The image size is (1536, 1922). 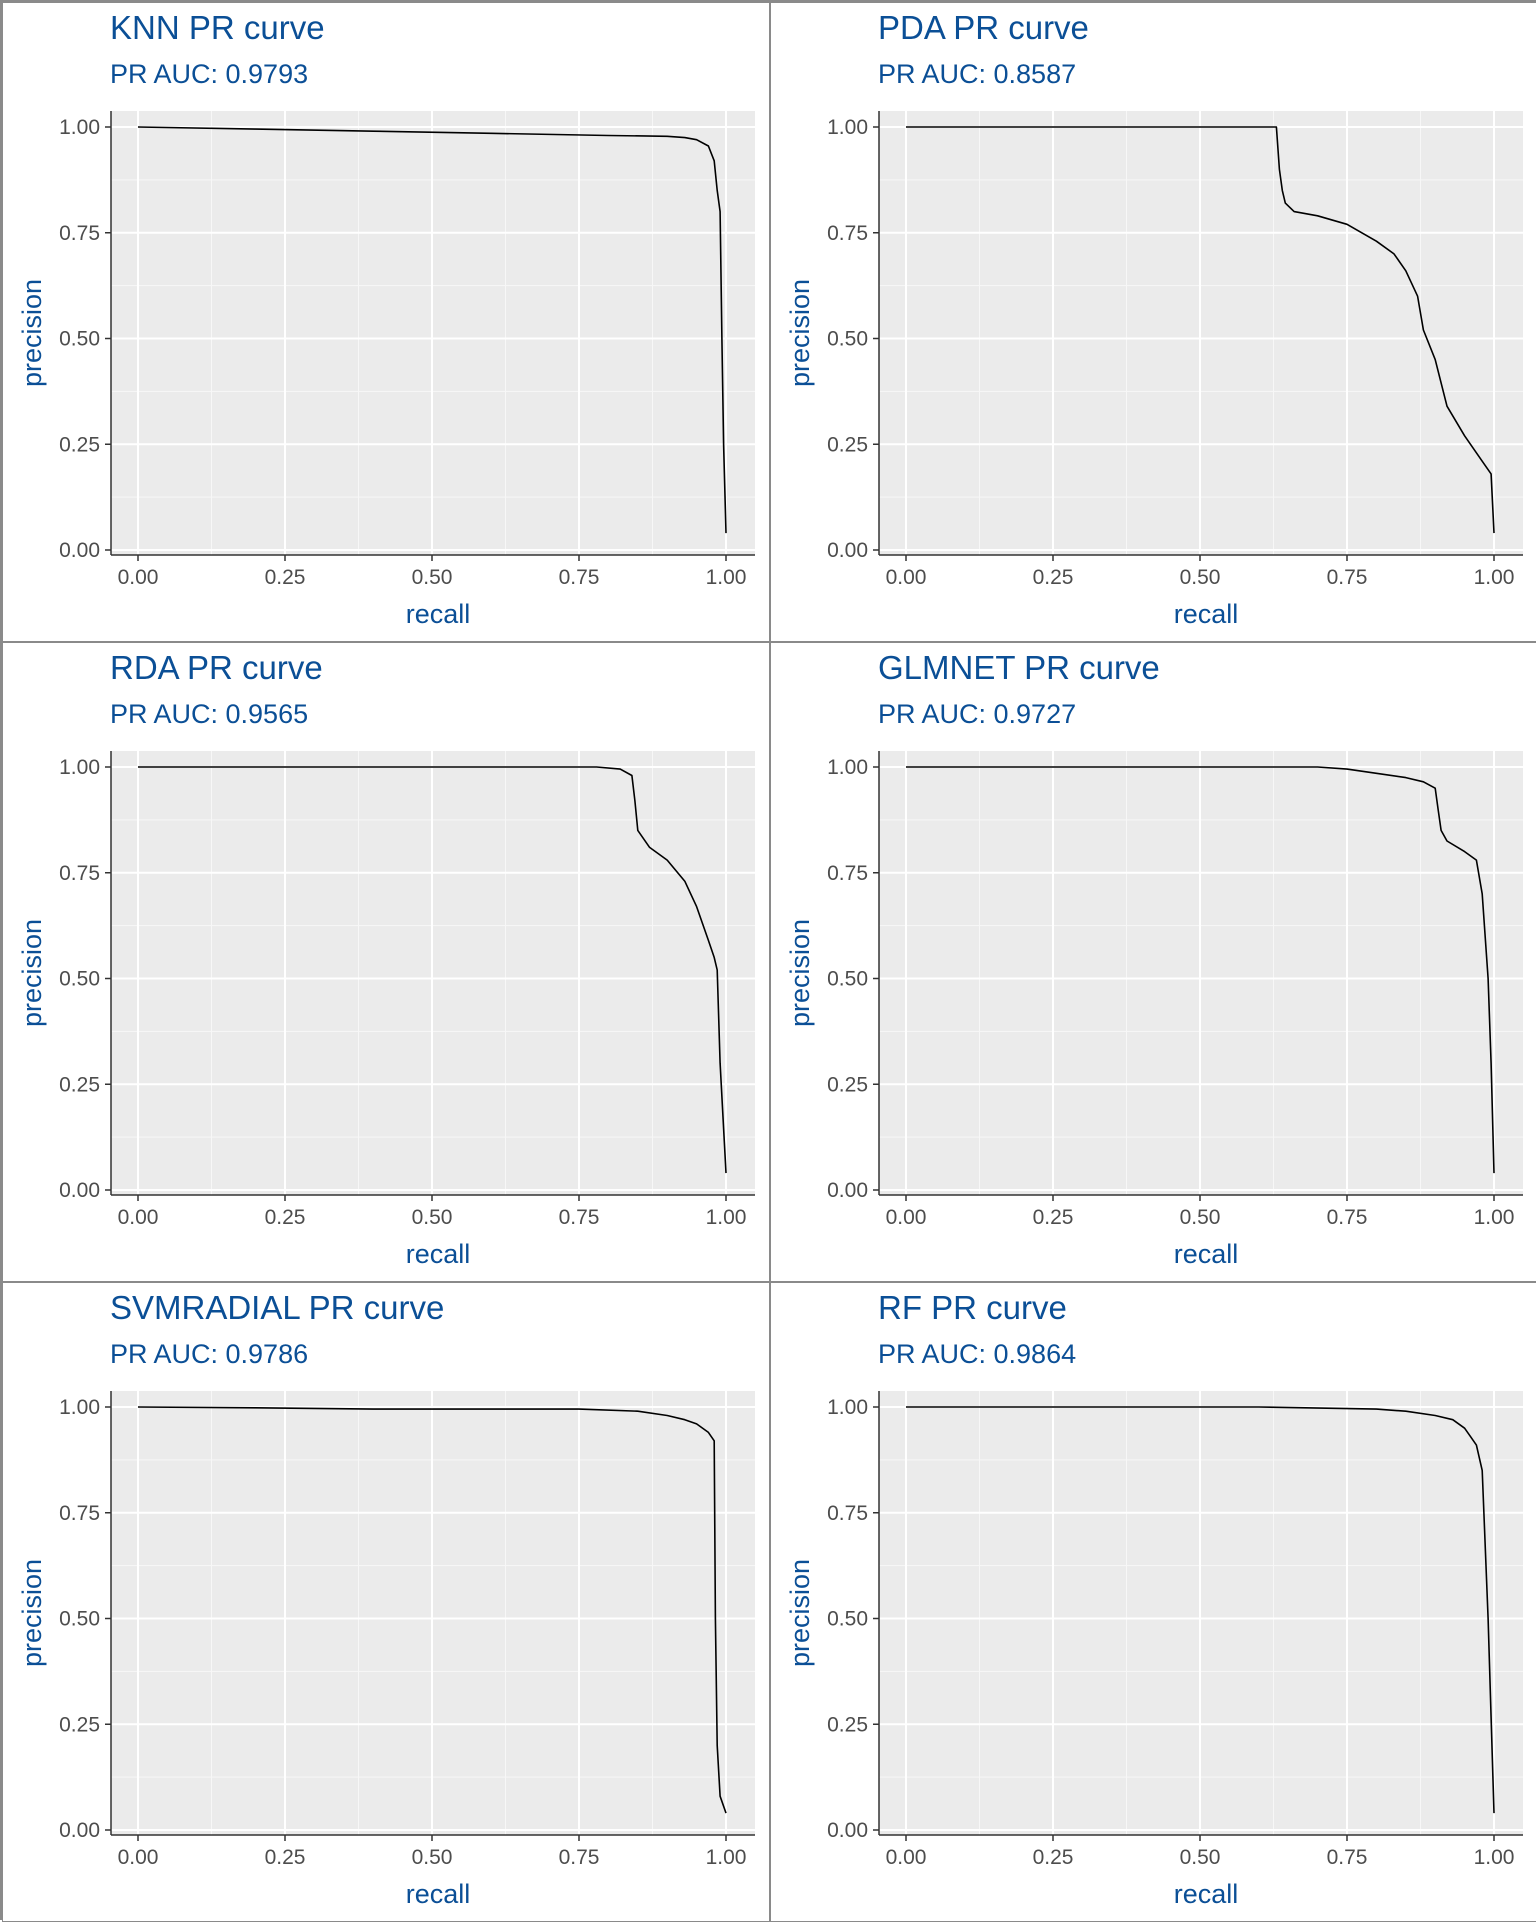 What do you see at coordinates (977, 74) in the screenshot?
I see `chart-subtitle: PR AUC: 0.8587` at bounding box center [977, 74].